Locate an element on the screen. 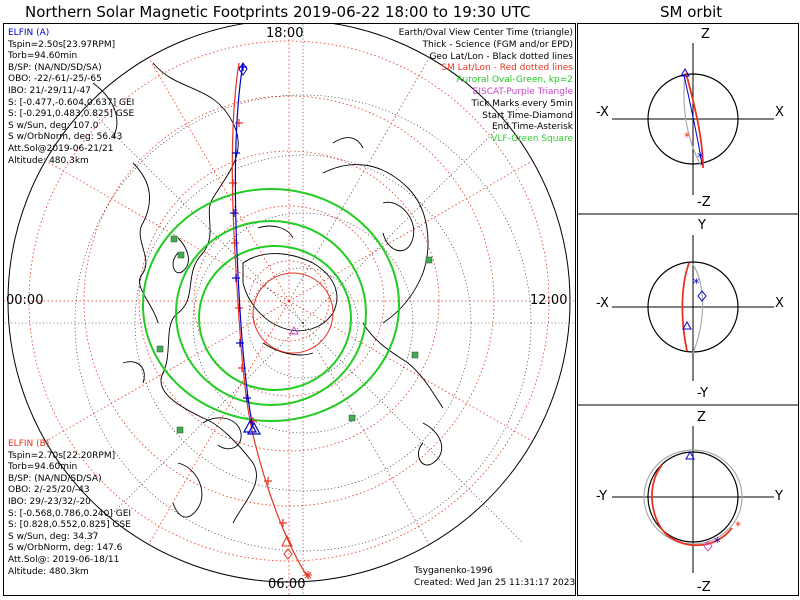 This screenshot has width=800, height=600. elfin-a-track is located at coordinates (246, 248).